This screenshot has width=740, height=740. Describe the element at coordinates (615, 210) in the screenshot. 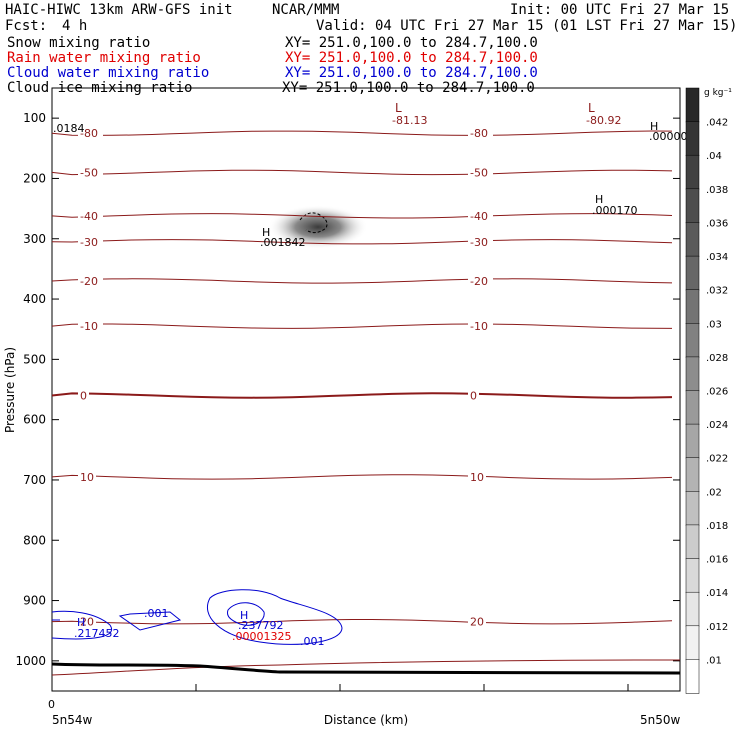

I see `snow-max-value: .000170` at that location.